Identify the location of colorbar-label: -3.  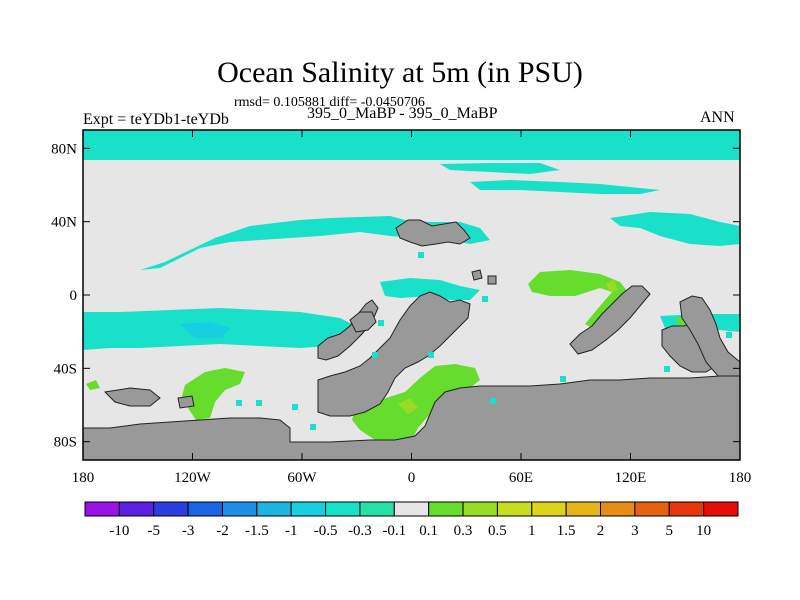
(188, 531).